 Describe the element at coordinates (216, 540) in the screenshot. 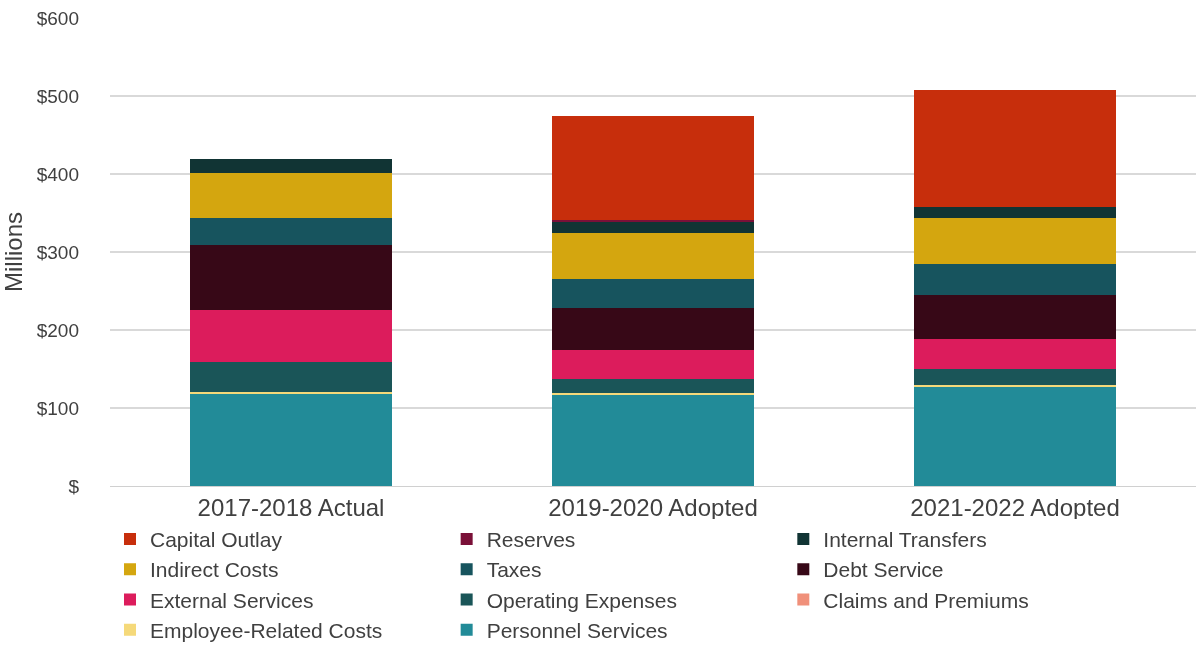

I see `legend-label: Capital Outlay` at that location.